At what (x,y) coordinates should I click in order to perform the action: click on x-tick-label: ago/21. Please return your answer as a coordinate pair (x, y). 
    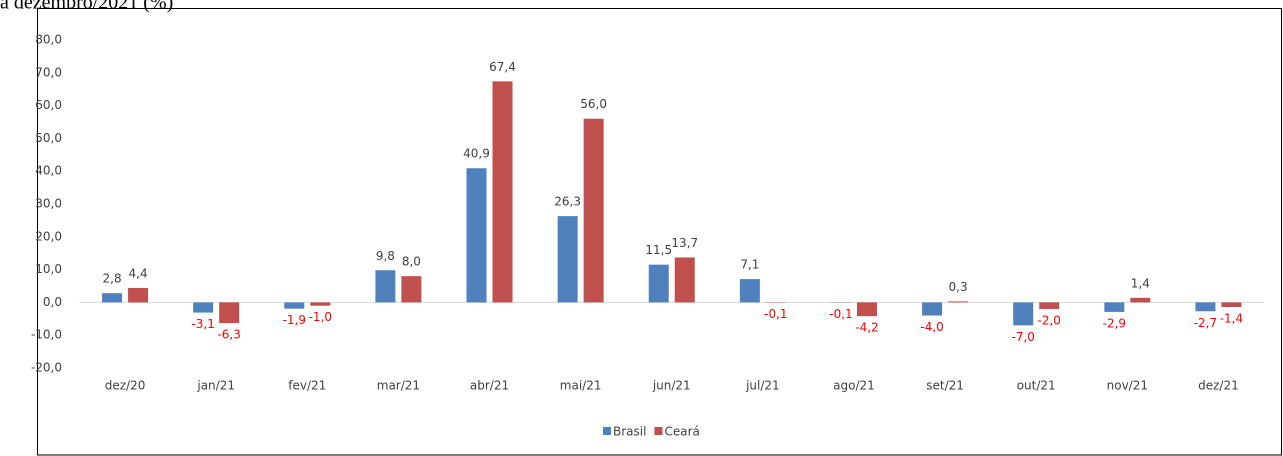
    Looking at the image, I should click on (854, 386).